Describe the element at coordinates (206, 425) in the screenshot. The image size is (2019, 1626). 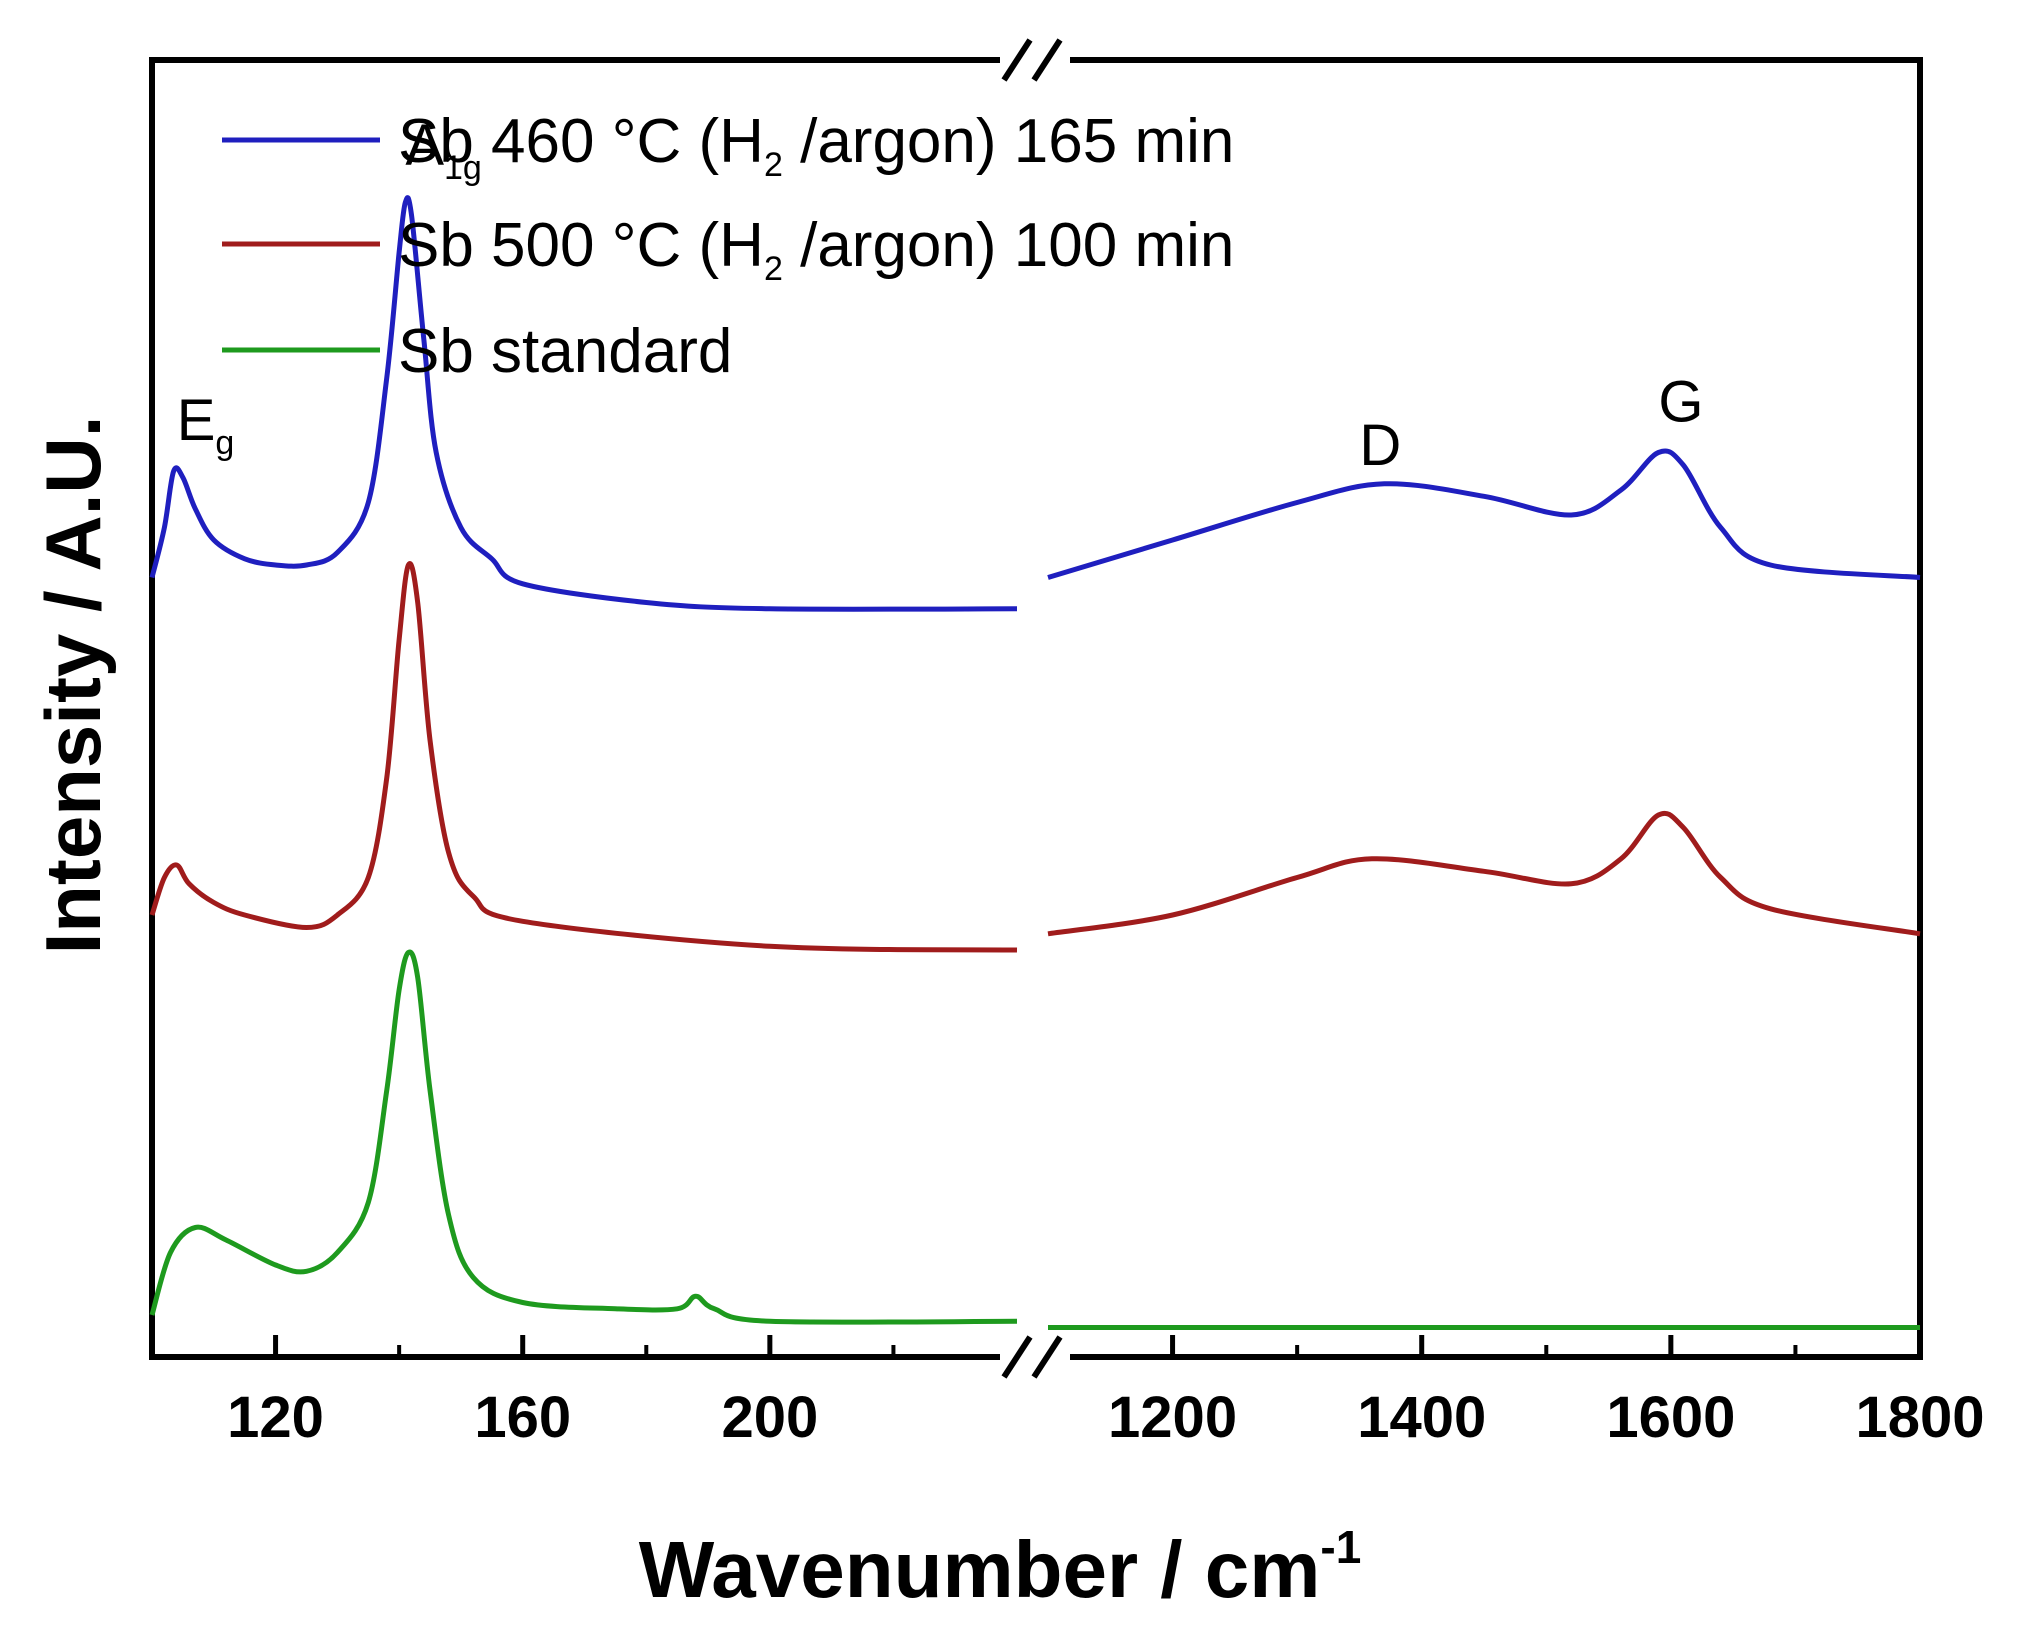
I see `peak-label-eg: Eg` at that location.